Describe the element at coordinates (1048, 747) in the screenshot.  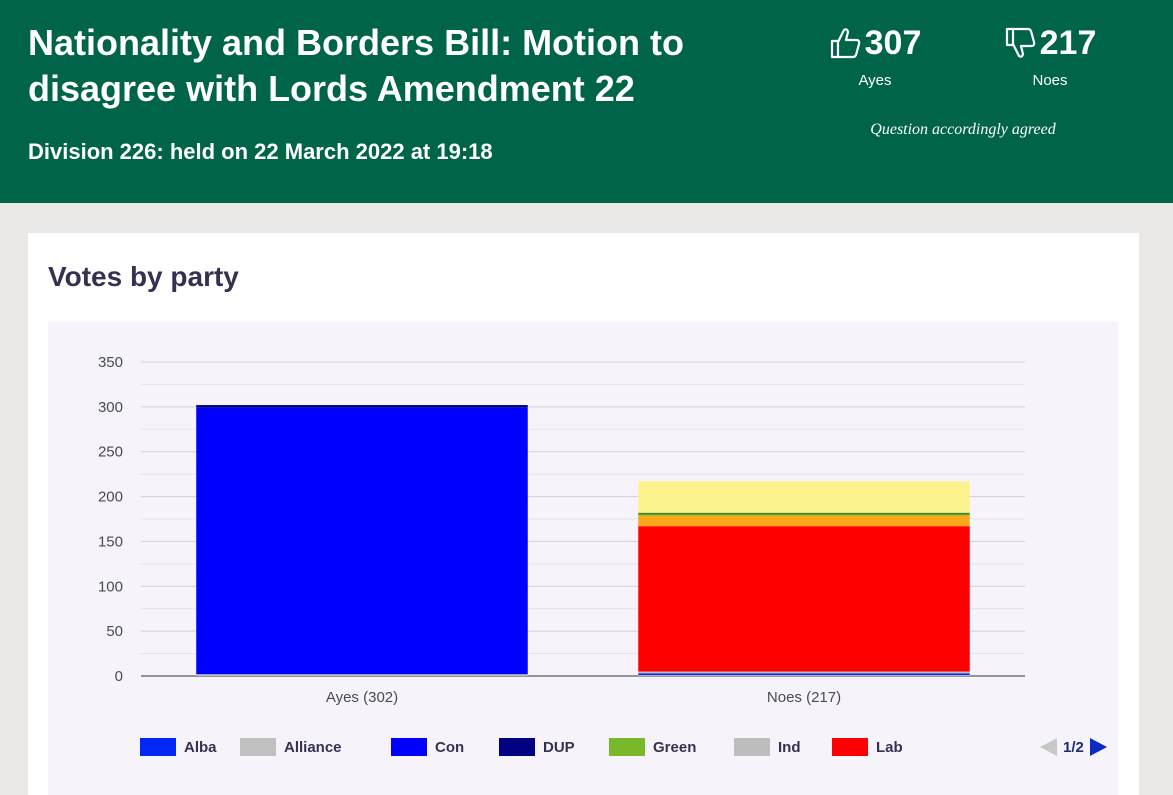
I see `legend-prev-button` at that location.